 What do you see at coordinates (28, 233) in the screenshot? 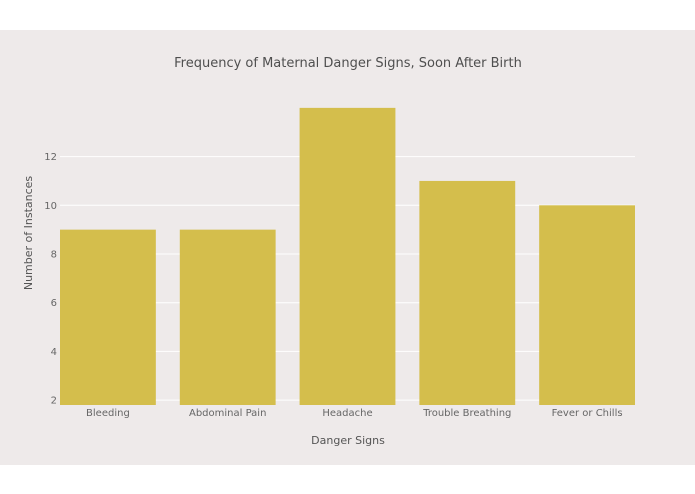
I see `y-axis-title: Number of Instances` at bounding box center [28, 233].